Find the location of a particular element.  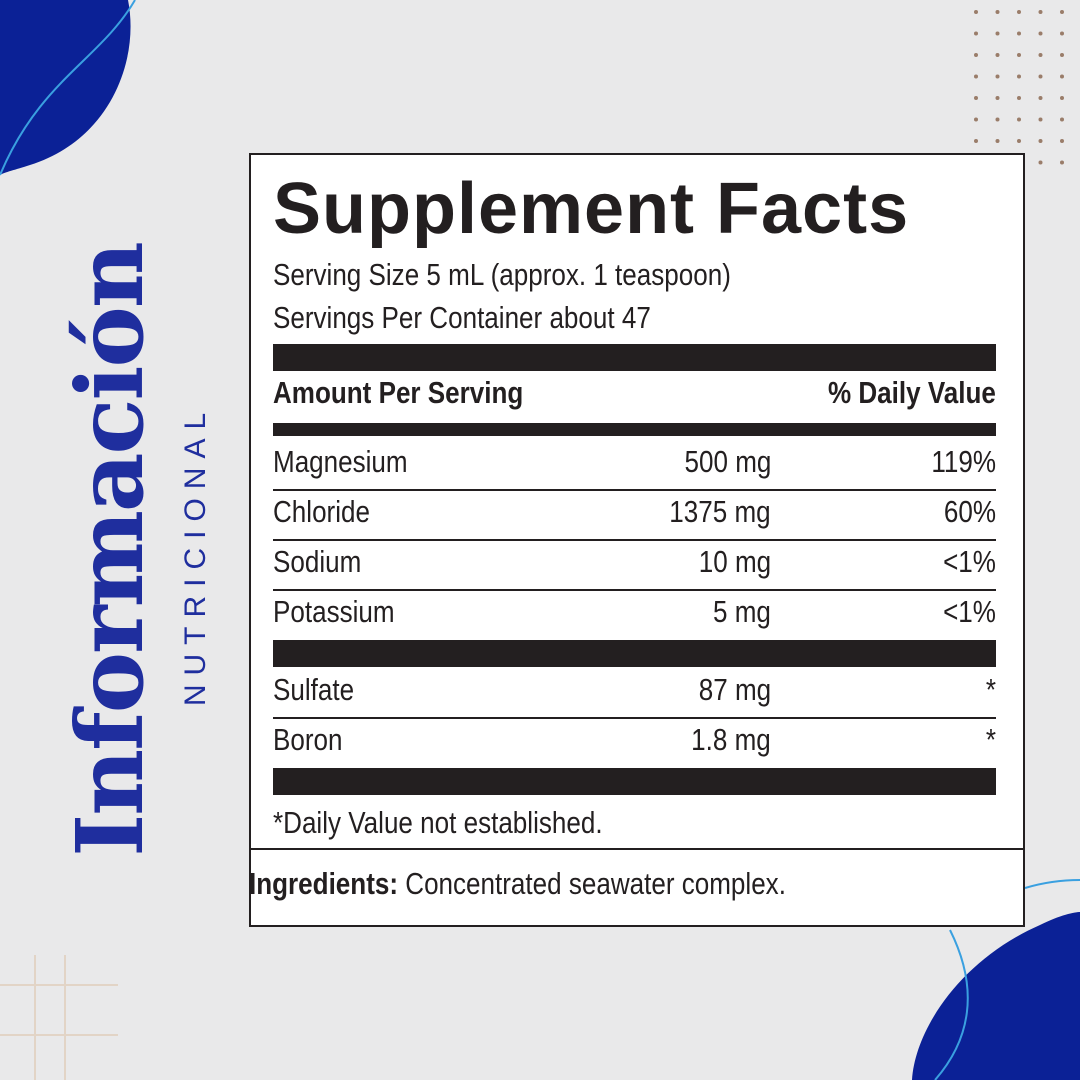

side-subtitle: NUTRICIONAL is located at coordinates (195, 555).